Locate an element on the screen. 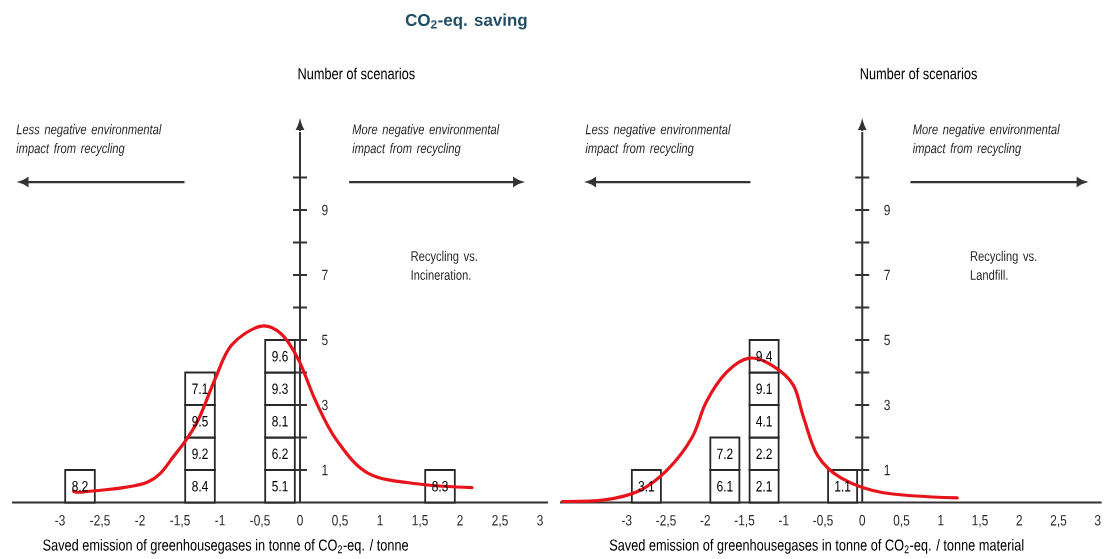 The image size is (1109, 559). annotation: 9.2 is located at coordinates (200, 454).